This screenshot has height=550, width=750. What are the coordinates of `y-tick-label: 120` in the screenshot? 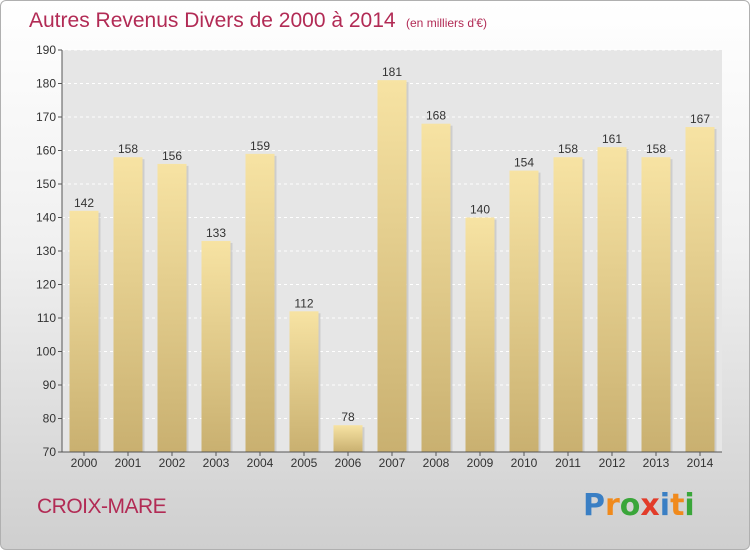 It's located at (46, 285).